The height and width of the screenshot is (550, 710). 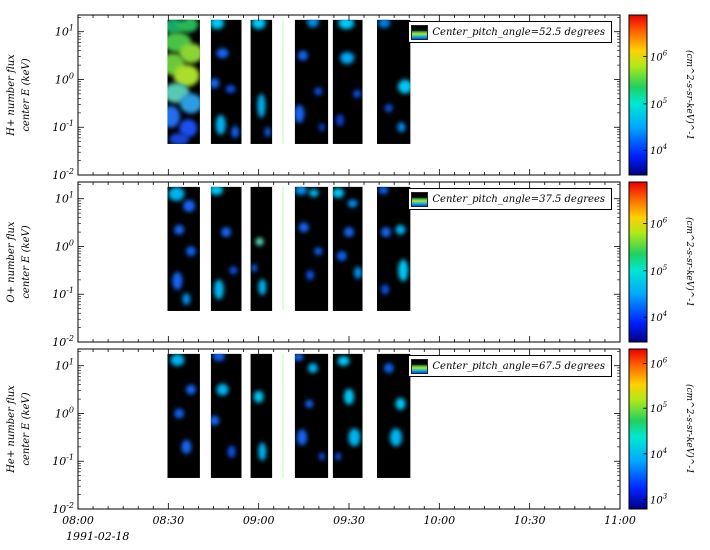 What do you see at coordinates (659, 499) in the screenshot?
I see `colorbar-tick-label: 10³` at bounding box center [659, 499].